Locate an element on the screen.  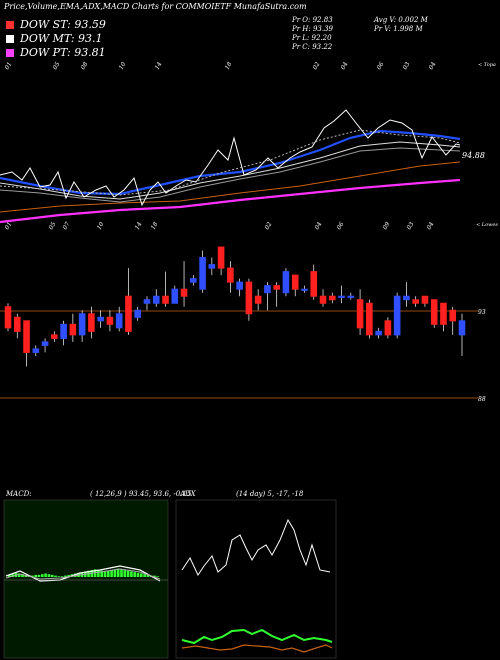
adx-minus-di-line is located at coordinates (257, 648).